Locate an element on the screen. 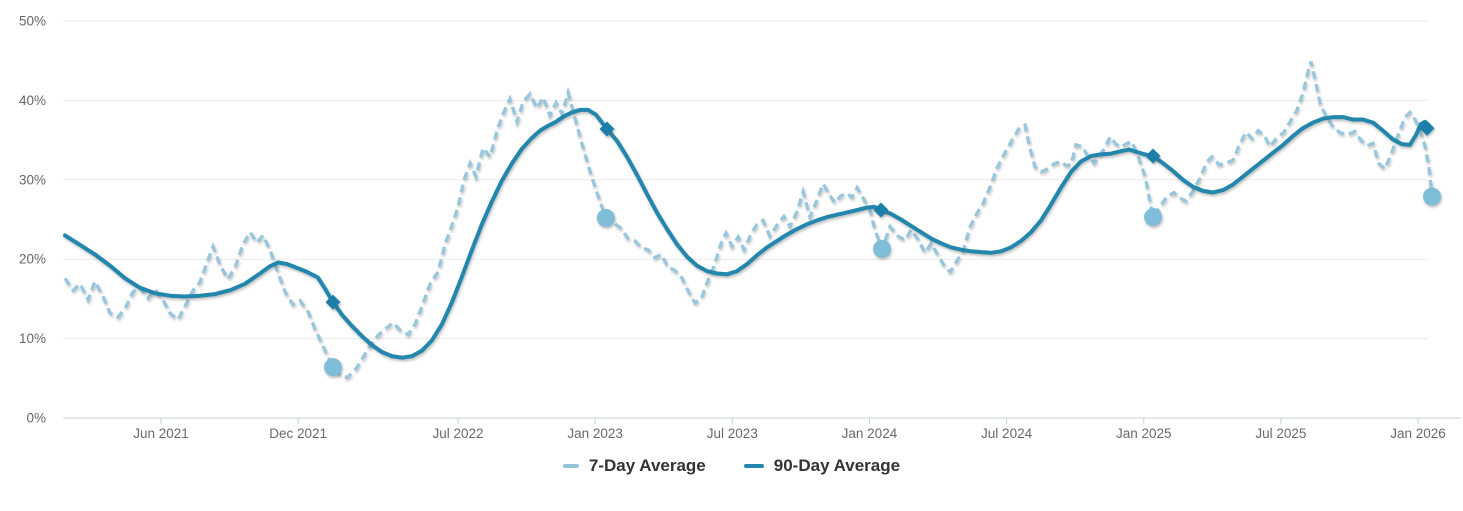 This screenshot has height=511, width=1463. y-tick-label: 0% is located at coordinates (36, 418).